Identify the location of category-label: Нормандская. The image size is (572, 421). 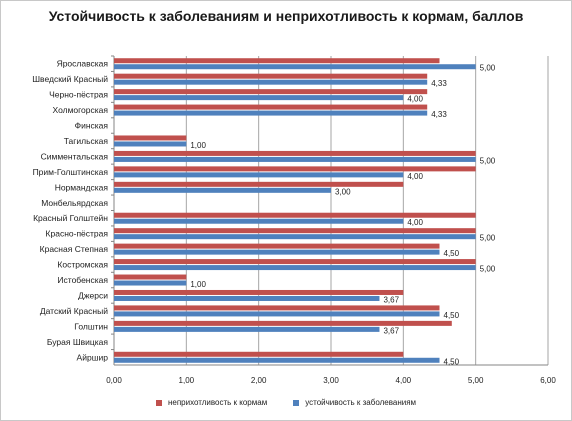
(82, 187).